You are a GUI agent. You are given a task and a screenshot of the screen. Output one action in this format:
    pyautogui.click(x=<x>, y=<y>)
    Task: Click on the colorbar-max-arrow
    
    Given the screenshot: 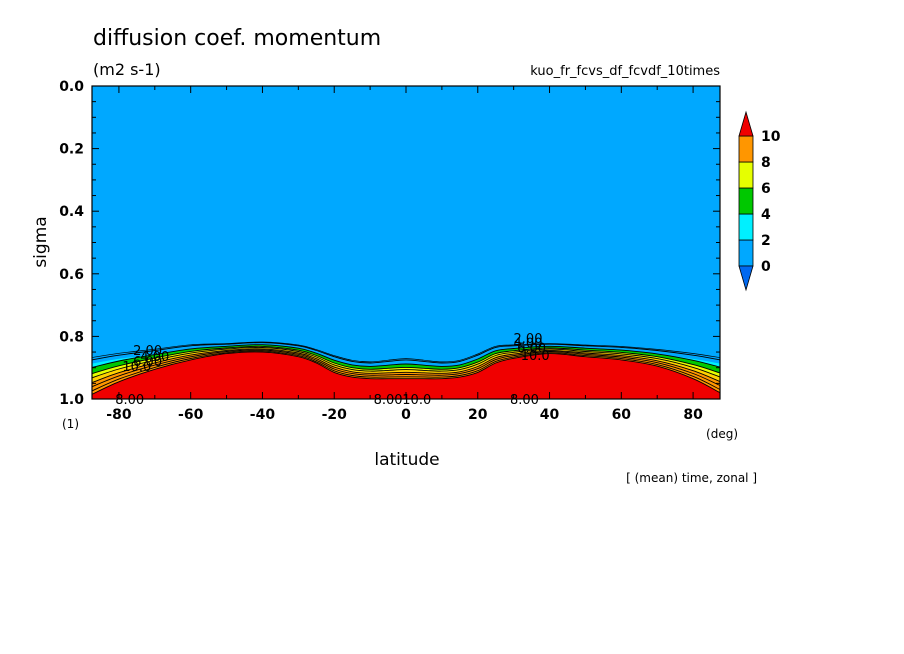 What is the action you would take?
    pyautogui.click(x=746, y=123)
    